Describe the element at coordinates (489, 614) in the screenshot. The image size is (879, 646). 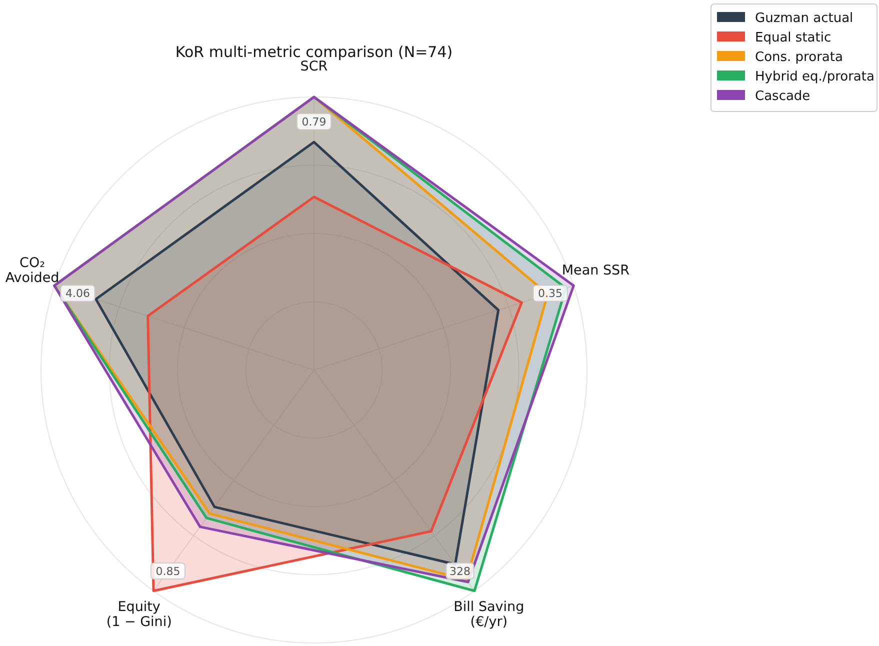
I see `spoke-label: Bill Saving (€/yr)` at that location.